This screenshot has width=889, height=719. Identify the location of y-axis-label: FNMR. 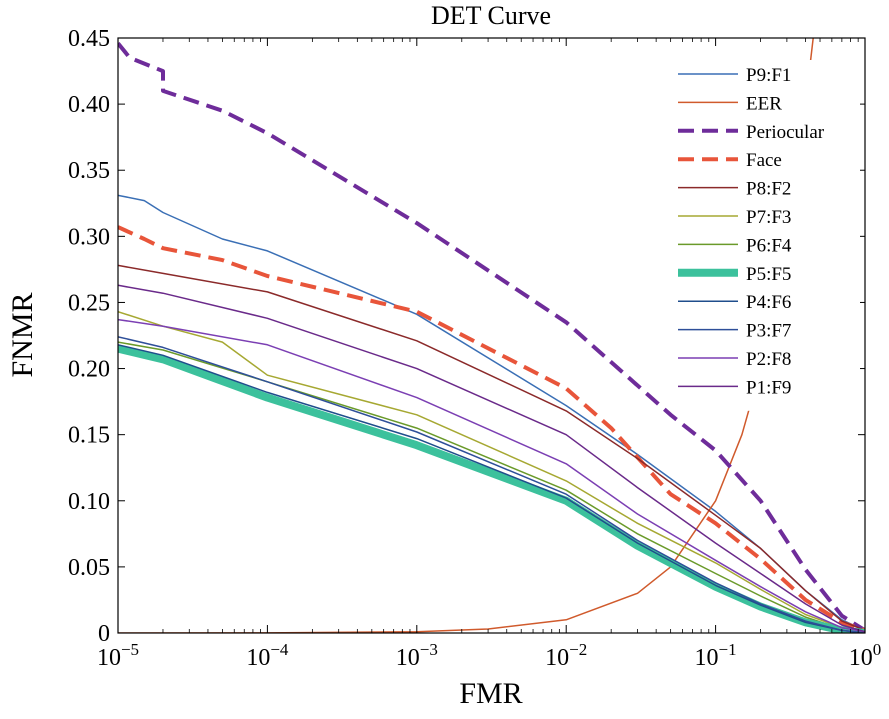
(22, 334).